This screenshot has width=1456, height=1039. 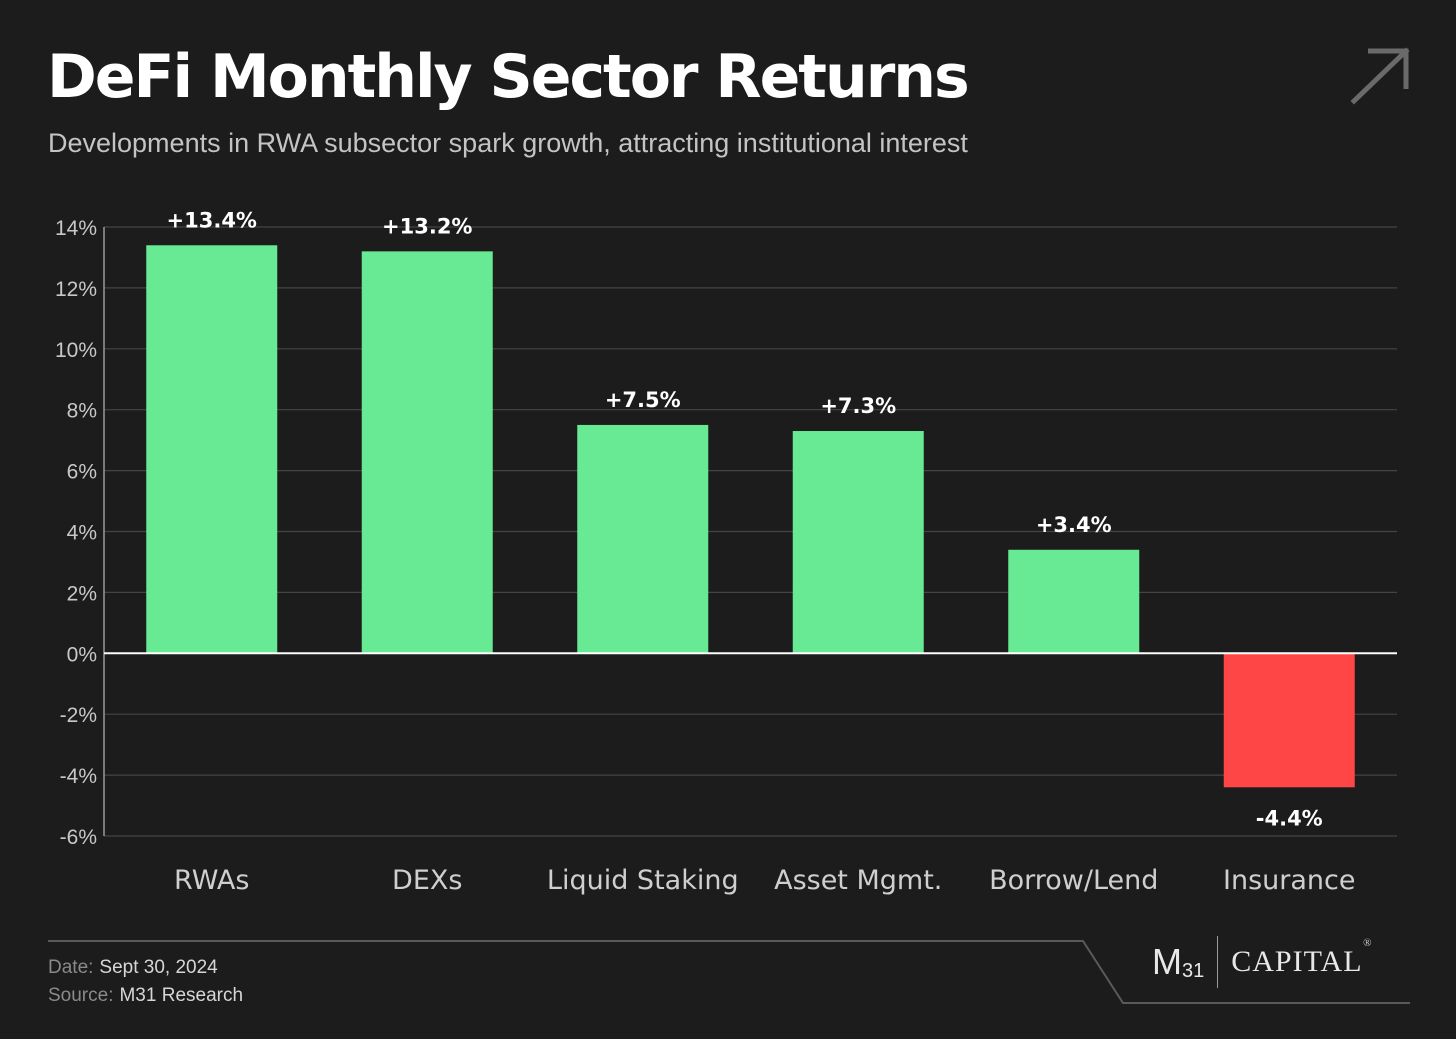 What do you see at coordinates (212, 220) in the screenshot?
I see `data-label: +13.4%` at bounding box center [212, 220].